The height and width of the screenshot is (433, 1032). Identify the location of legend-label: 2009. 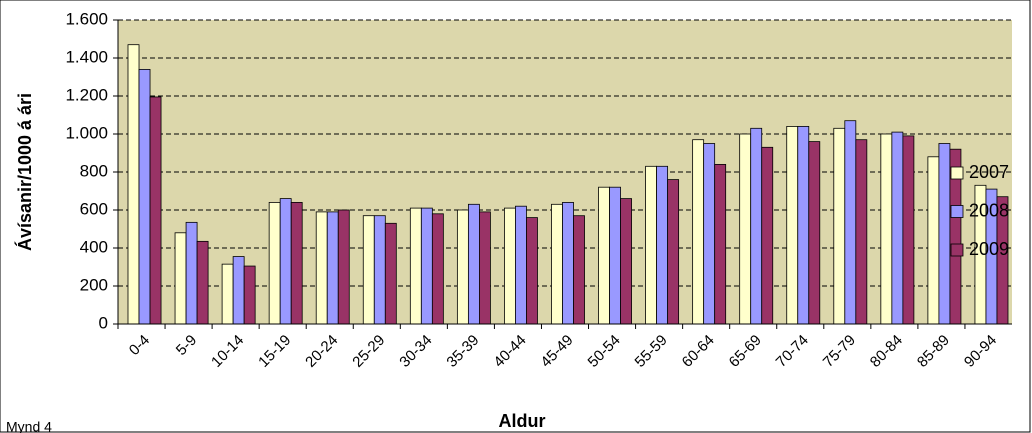
(989, 249).